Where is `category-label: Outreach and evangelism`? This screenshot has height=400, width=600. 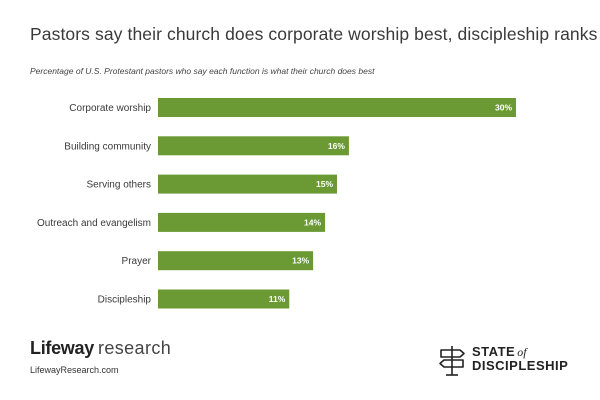
category-label: Outreach and evangelism is located at coordinates (94, 223).